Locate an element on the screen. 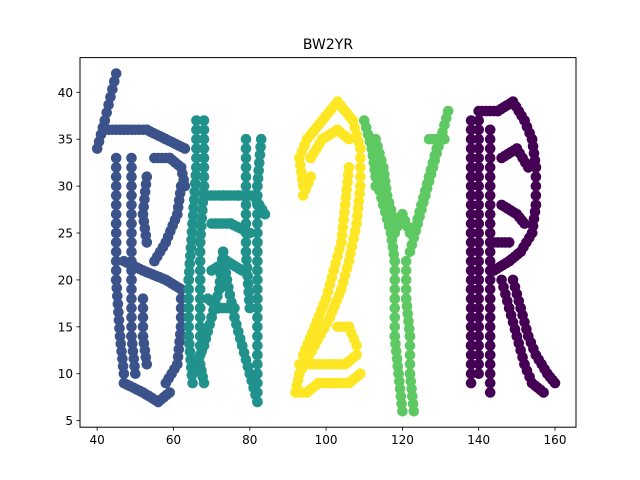 The image size is (640, 480). series-y is located at coordinates (406, 261).